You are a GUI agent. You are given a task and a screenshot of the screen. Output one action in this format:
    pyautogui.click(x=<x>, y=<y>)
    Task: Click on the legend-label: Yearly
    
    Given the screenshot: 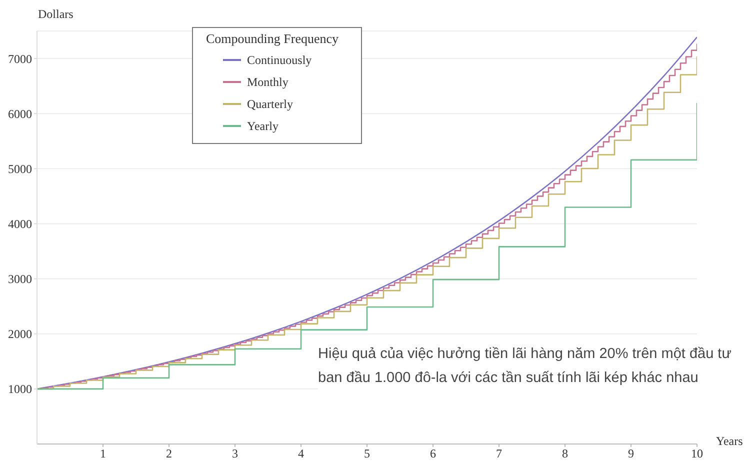 What is the action you would take?
    pyautogui.click(x=262, y=126)
    